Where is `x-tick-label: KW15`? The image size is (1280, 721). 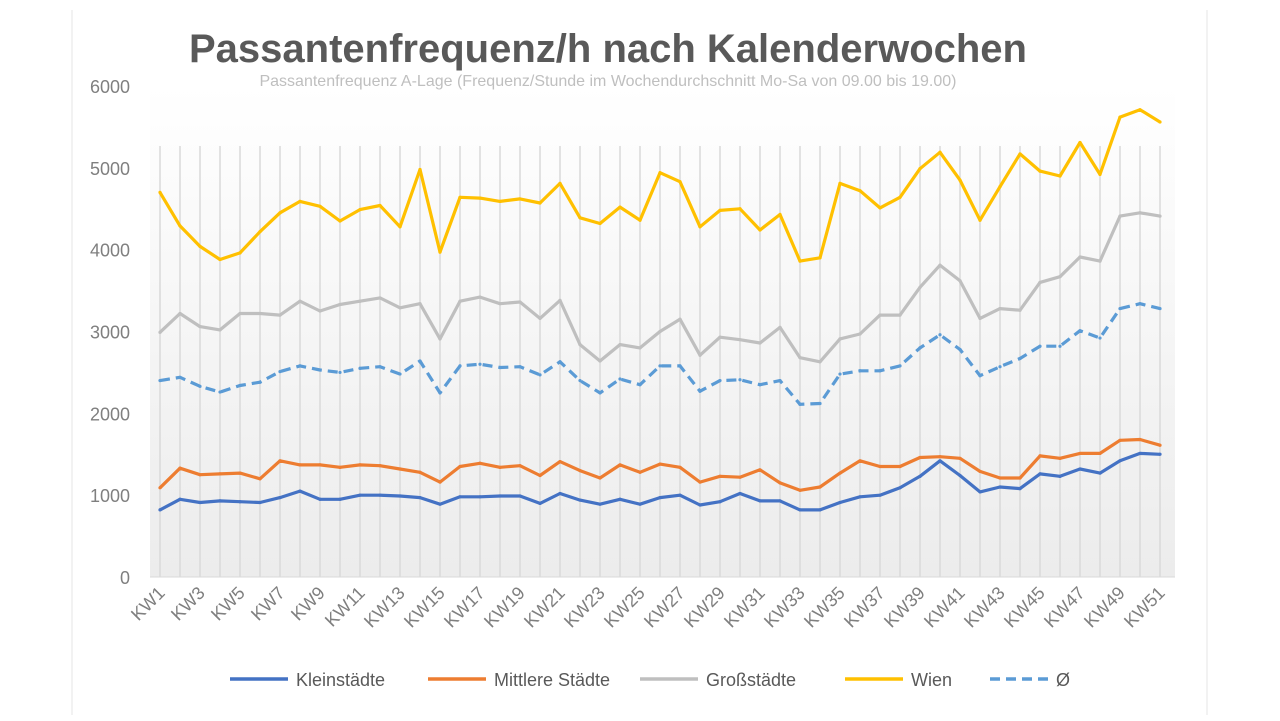 x-tick-label: KW15 is located at coordinates (424, 607).